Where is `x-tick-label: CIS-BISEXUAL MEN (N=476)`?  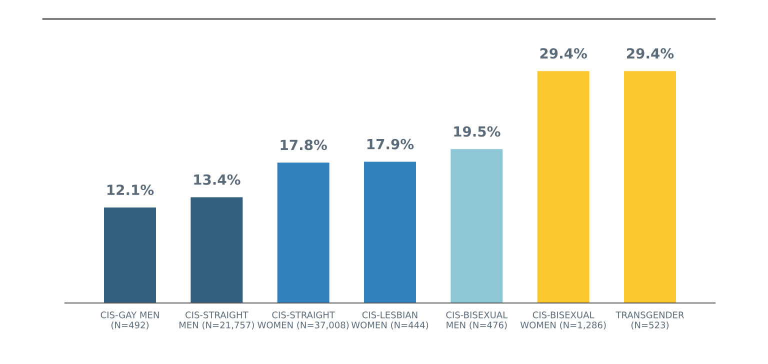
x-tick-label: CIS-BISEXUAL MEN (N=476) is located at coordinates (477, 320).